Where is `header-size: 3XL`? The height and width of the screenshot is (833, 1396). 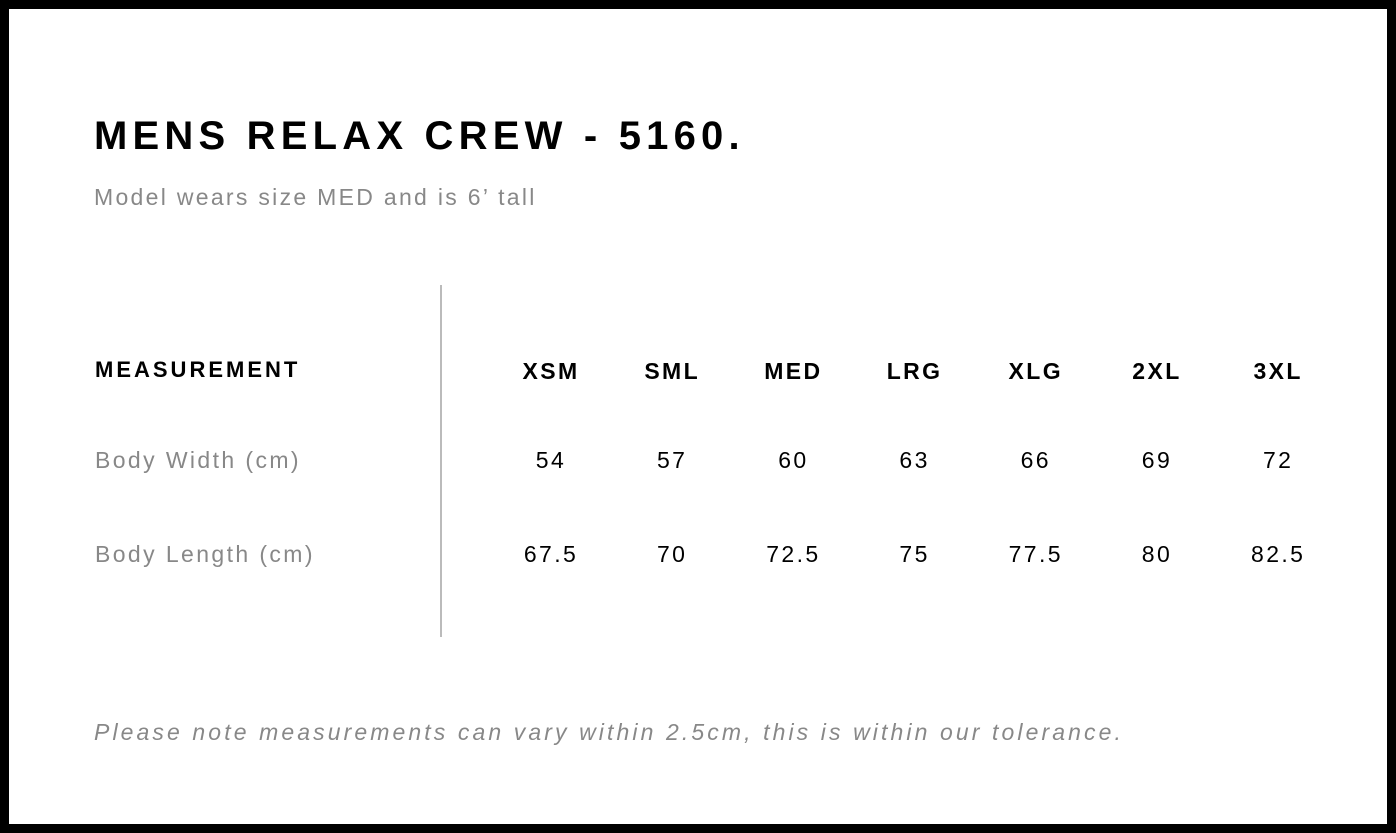 header-size: 3XL is located at coordinates (1278, 371).